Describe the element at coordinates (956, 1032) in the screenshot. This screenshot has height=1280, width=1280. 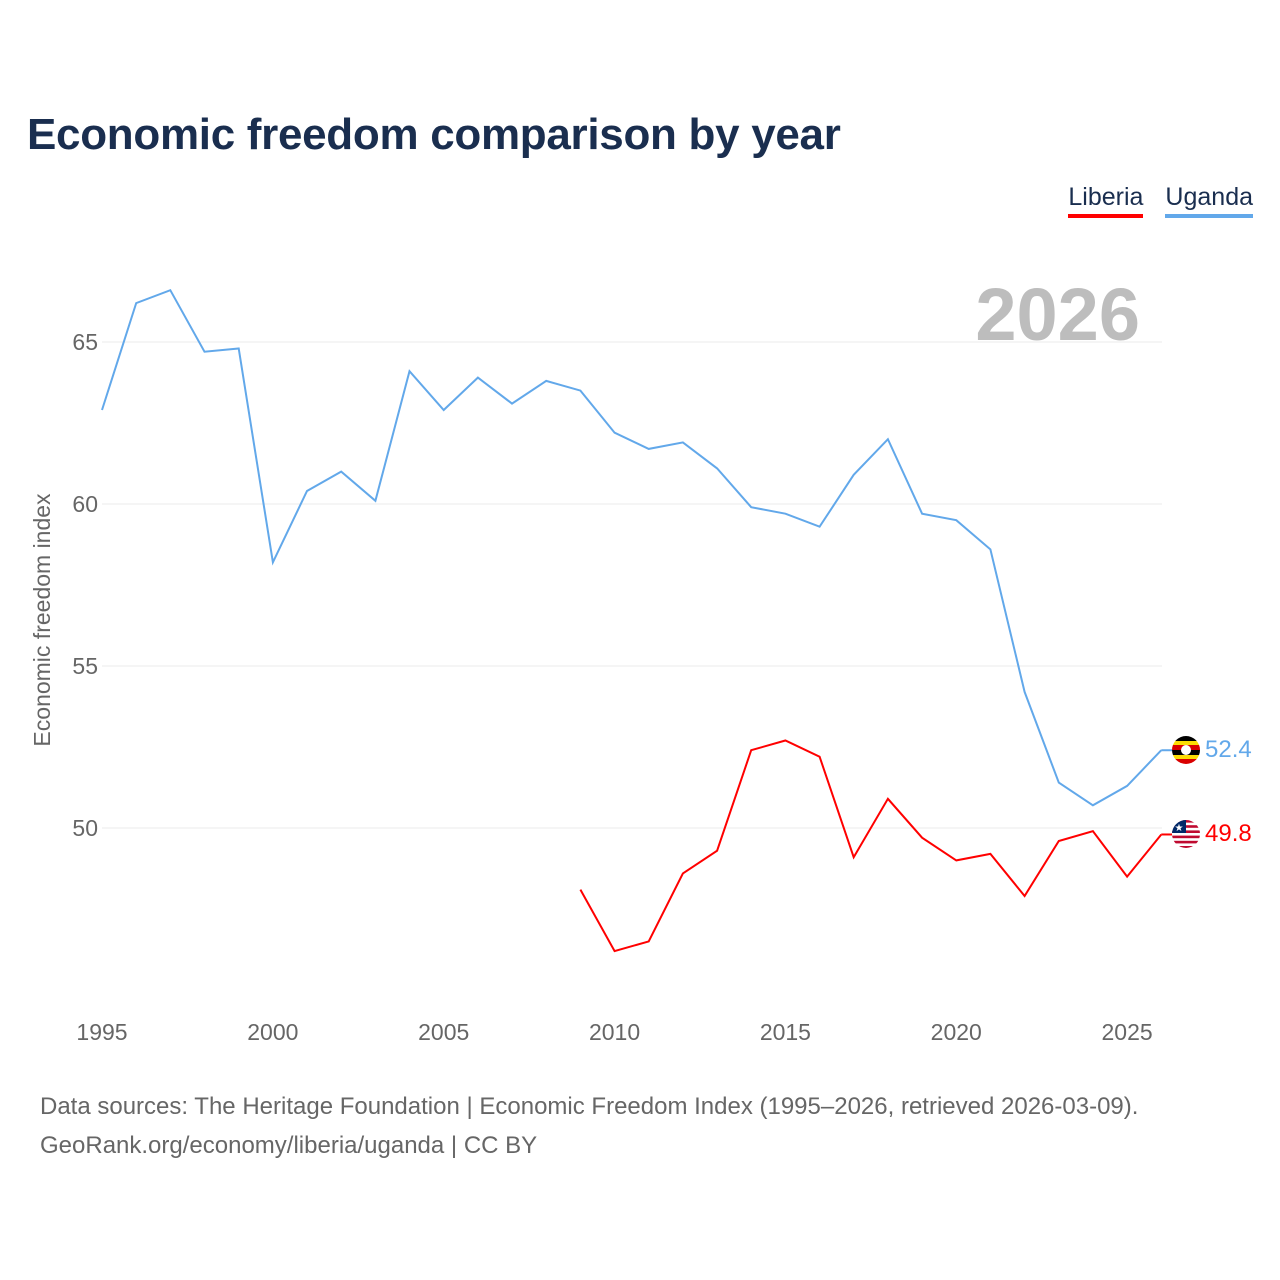
I see `x-tick-label: 2020` at that location.